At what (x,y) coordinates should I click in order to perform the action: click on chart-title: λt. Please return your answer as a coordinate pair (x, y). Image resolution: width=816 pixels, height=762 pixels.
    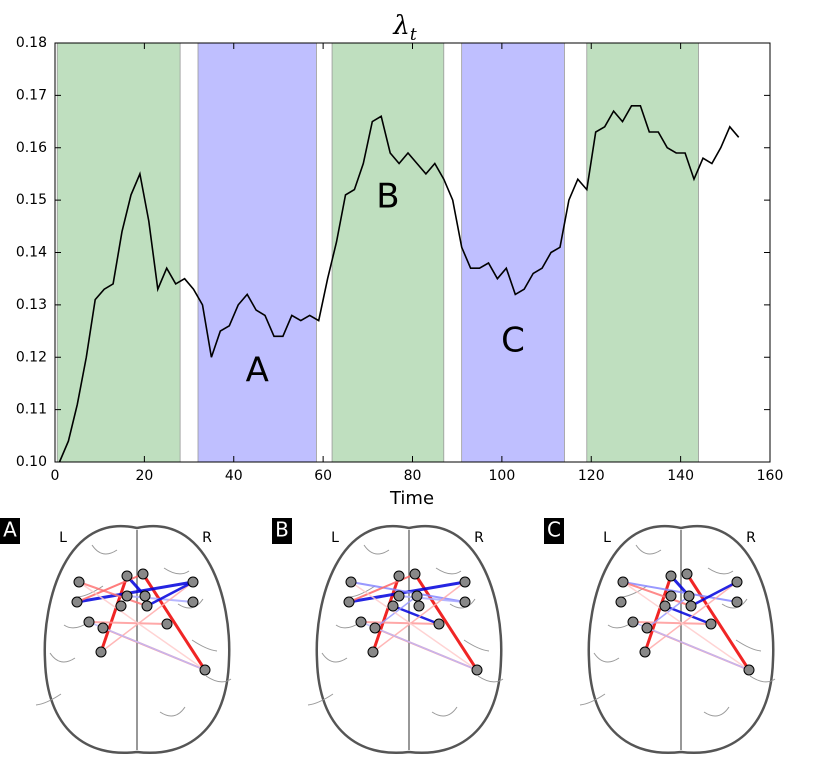
    Looking at the image, I should click on (404, 28).